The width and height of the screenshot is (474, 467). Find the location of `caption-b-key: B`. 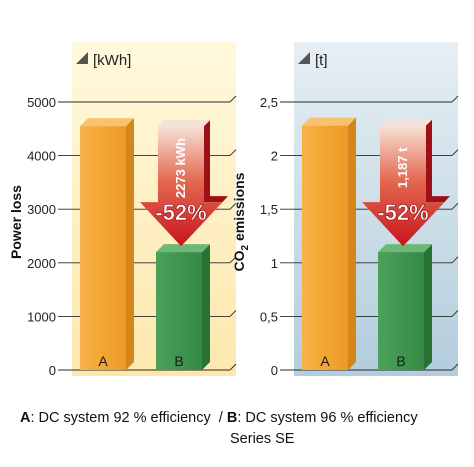

caption-b-key: B is located at coordinates (232, 418).